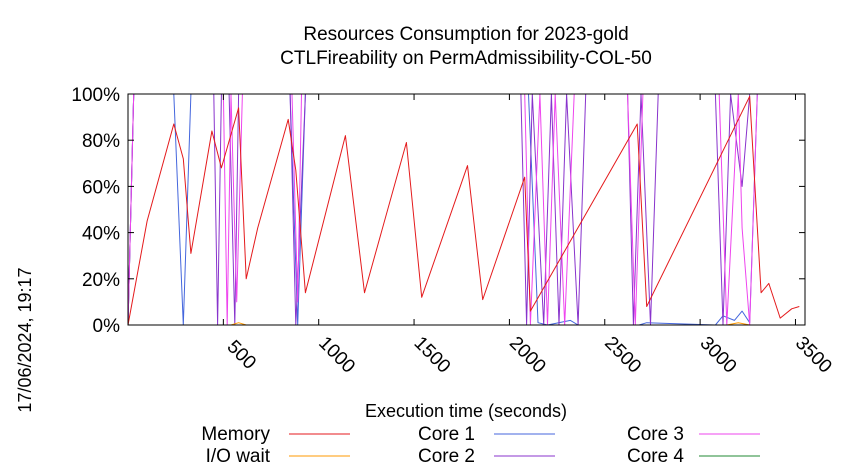 The height and width of the screenshot is (475, 850). I want to click on x-tick-label: 2500, so click(622, 355).